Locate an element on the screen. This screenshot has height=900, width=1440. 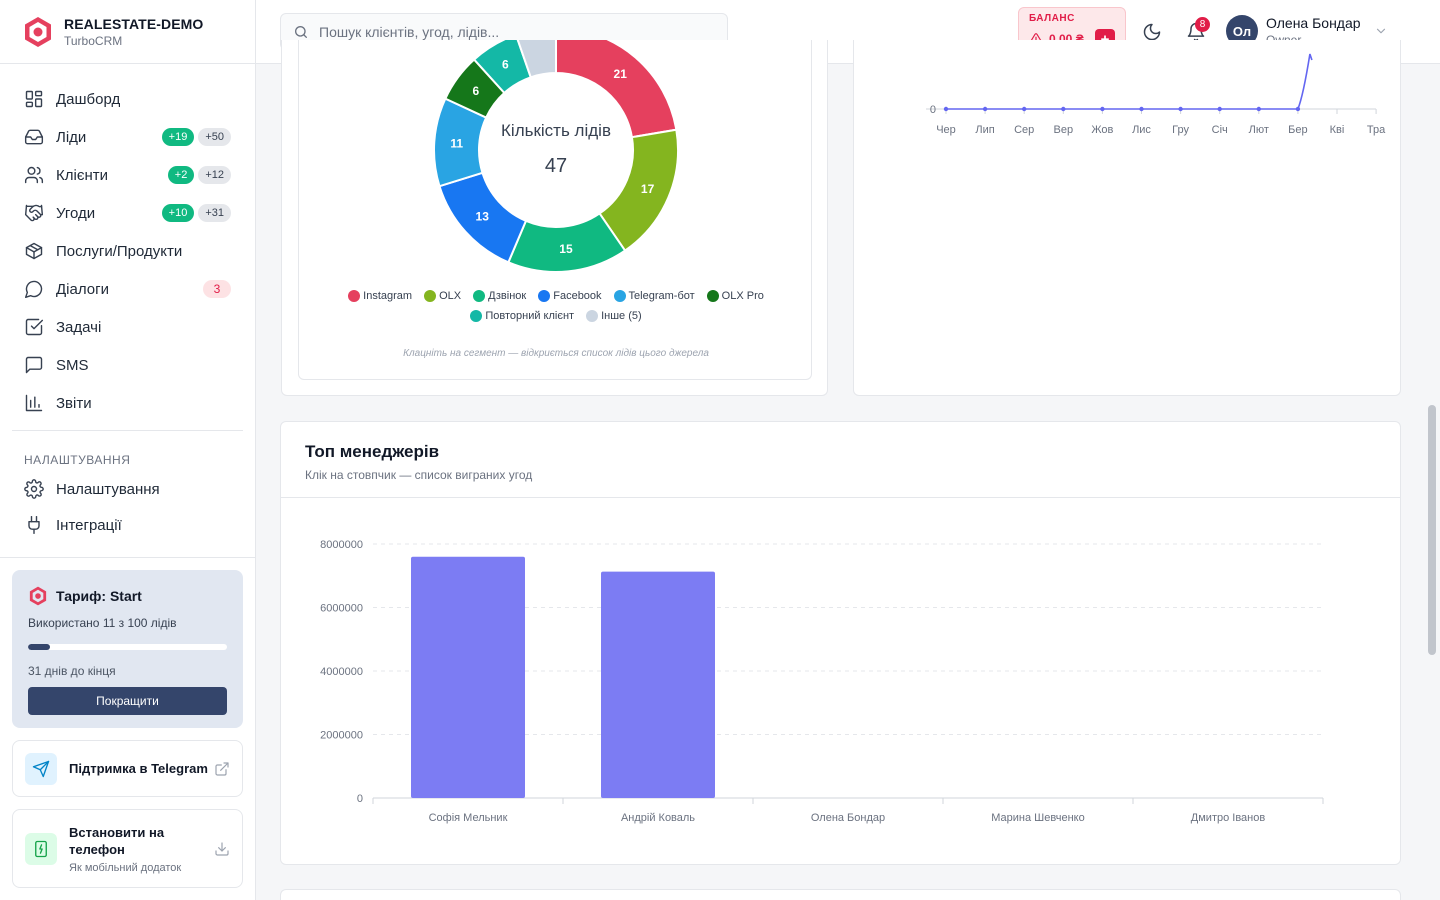
brand-subtitle: TurboCRM is located at coordinates (93, 40).